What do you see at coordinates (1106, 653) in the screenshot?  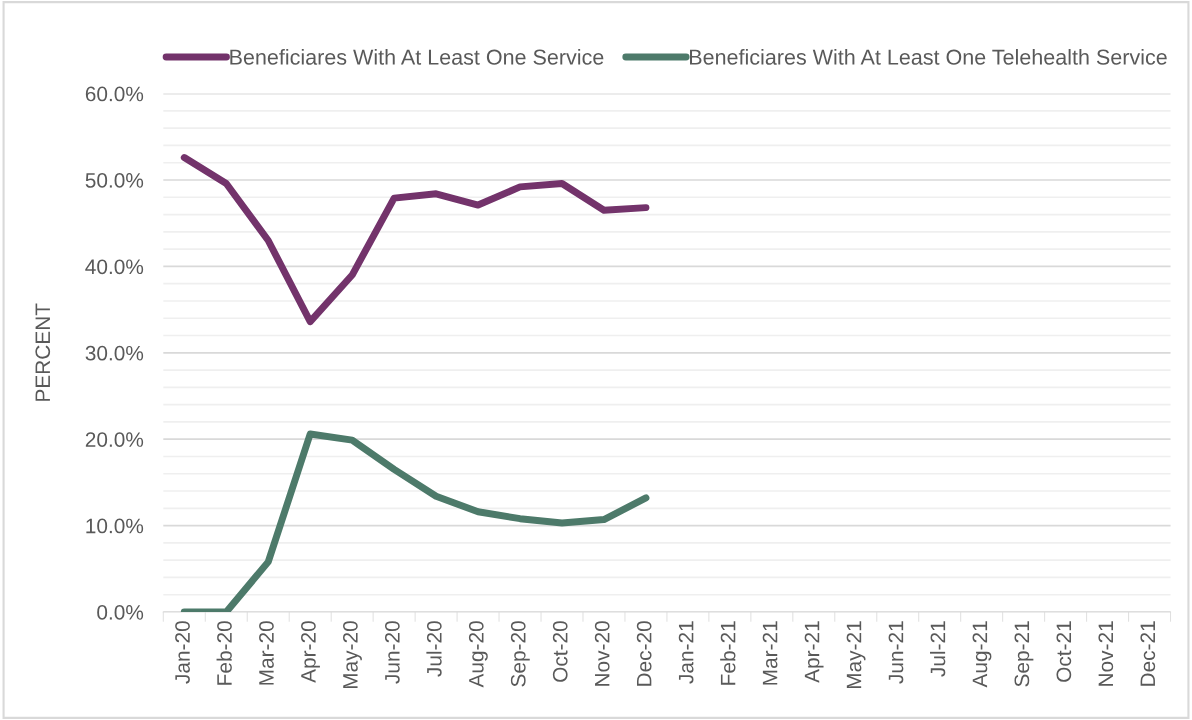 I see `x-tick-label: Nov-21` at bounding box center [1106, 653].